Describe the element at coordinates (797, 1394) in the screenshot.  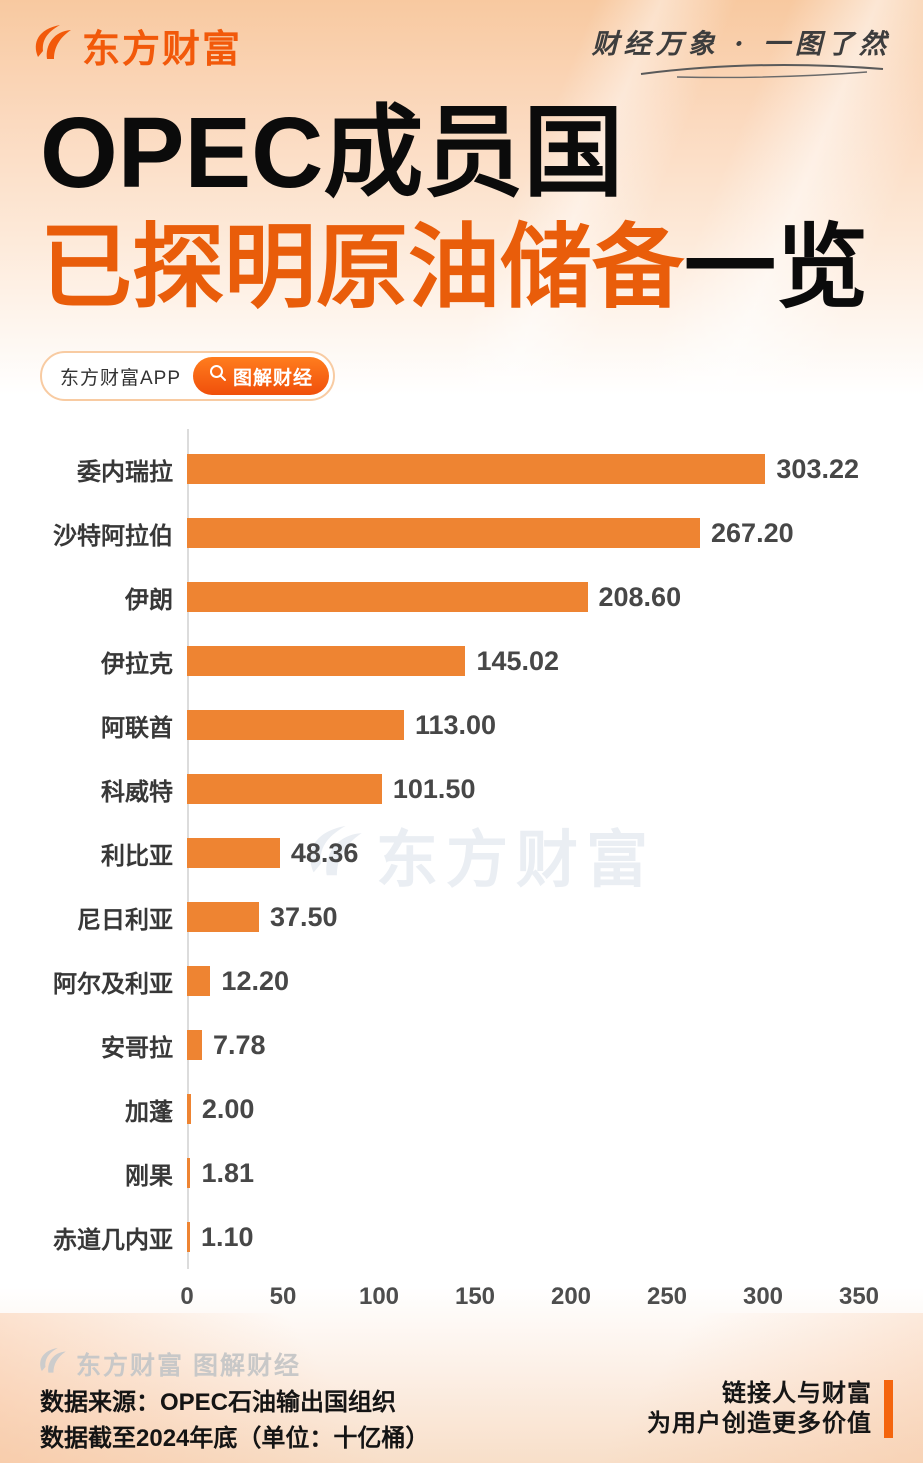
I see `slogan-line1: 链接人与财富` at that location.